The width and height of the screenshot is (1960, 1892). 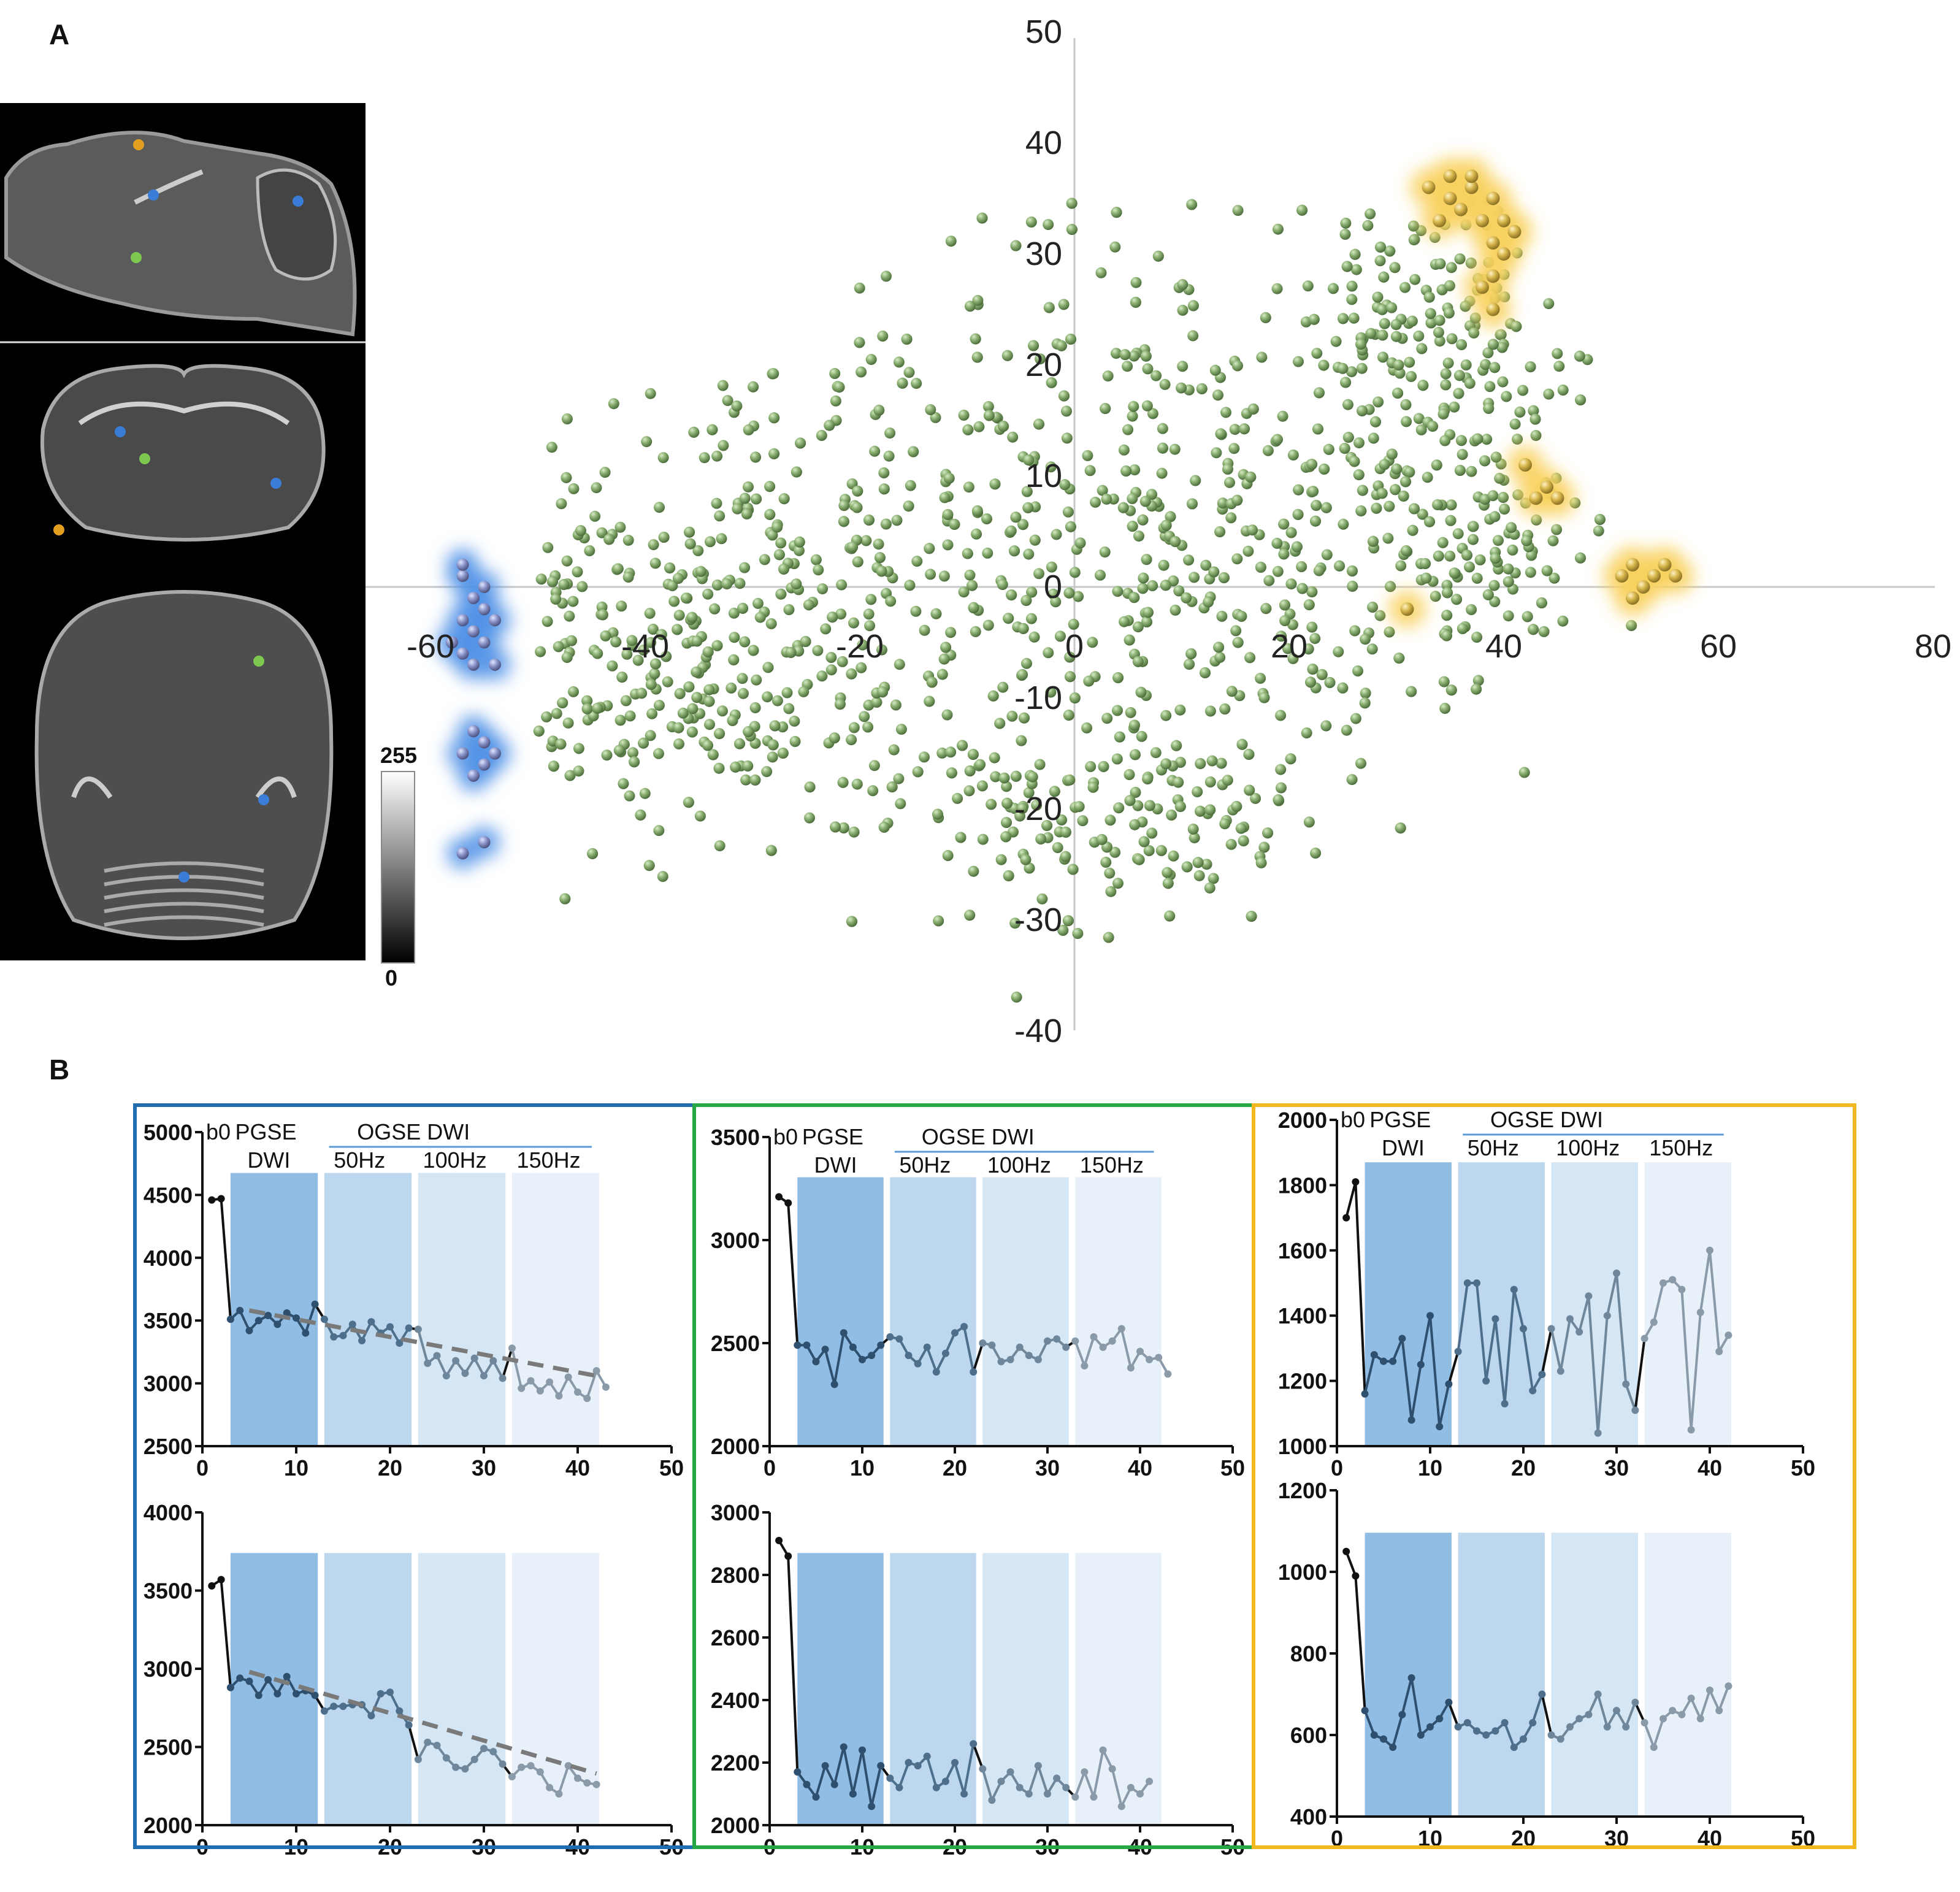 What do you see at coordinates (422, 1723) in the screenshot?
I see `trend-line` at bounding box center [422, 1723].